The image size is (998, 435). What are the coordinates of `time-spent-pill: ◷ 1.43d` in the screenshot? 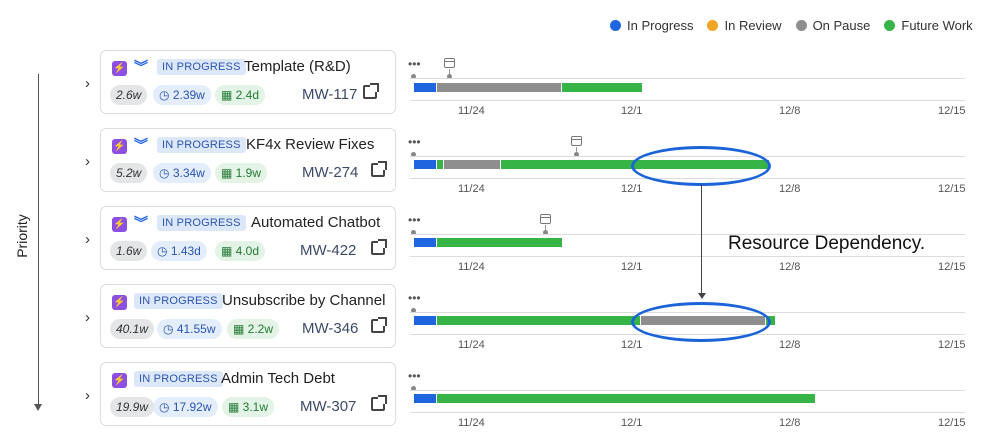 It's located at (179, 251).